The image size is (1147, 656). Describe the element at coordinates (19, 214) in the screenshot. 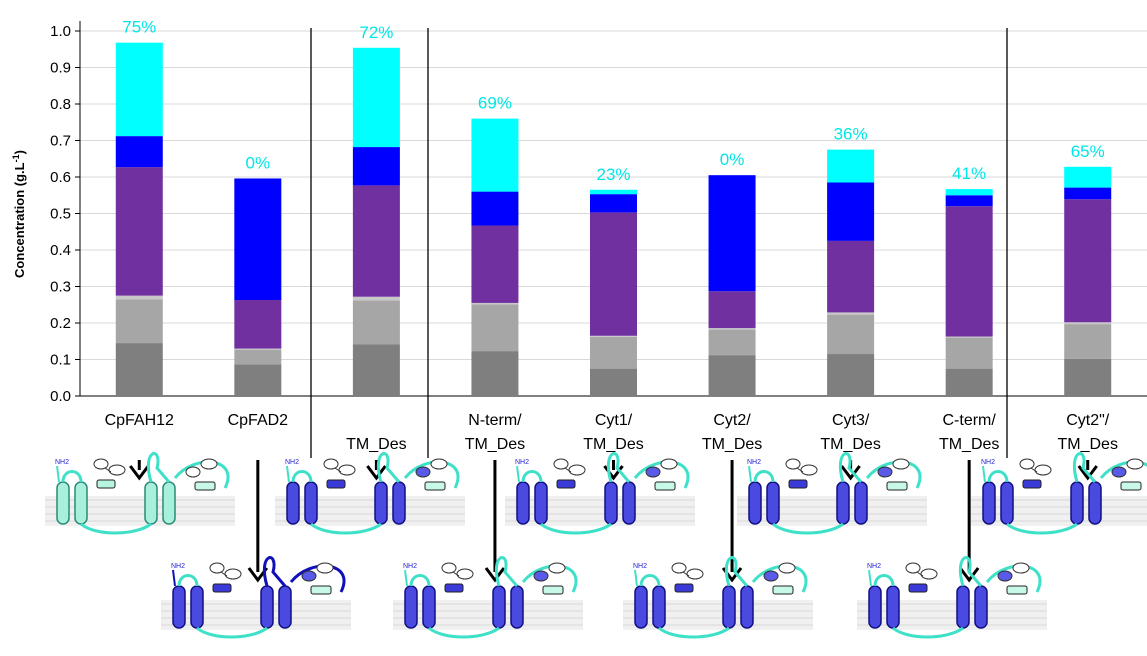

I see `y-axis-label-group: Concentration (g.L-1)` at that location.